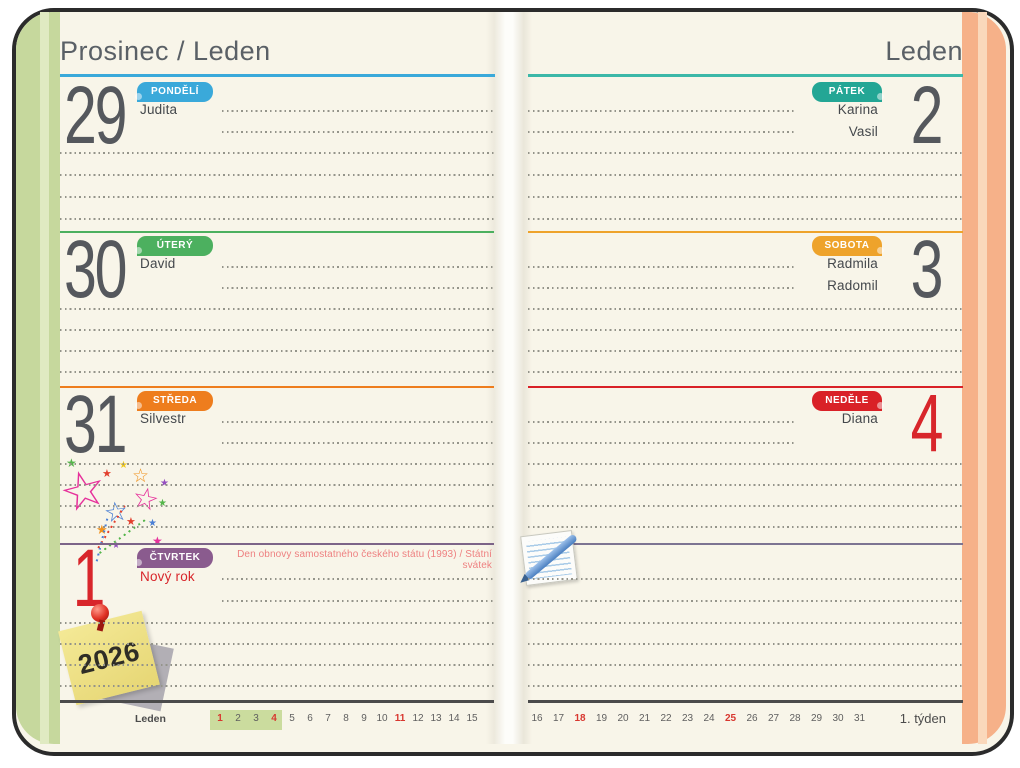  What do you see at coordinates (246, 720) in the screenshot?
I see `calendar-highlight-band` at bounding box center [246, 720].